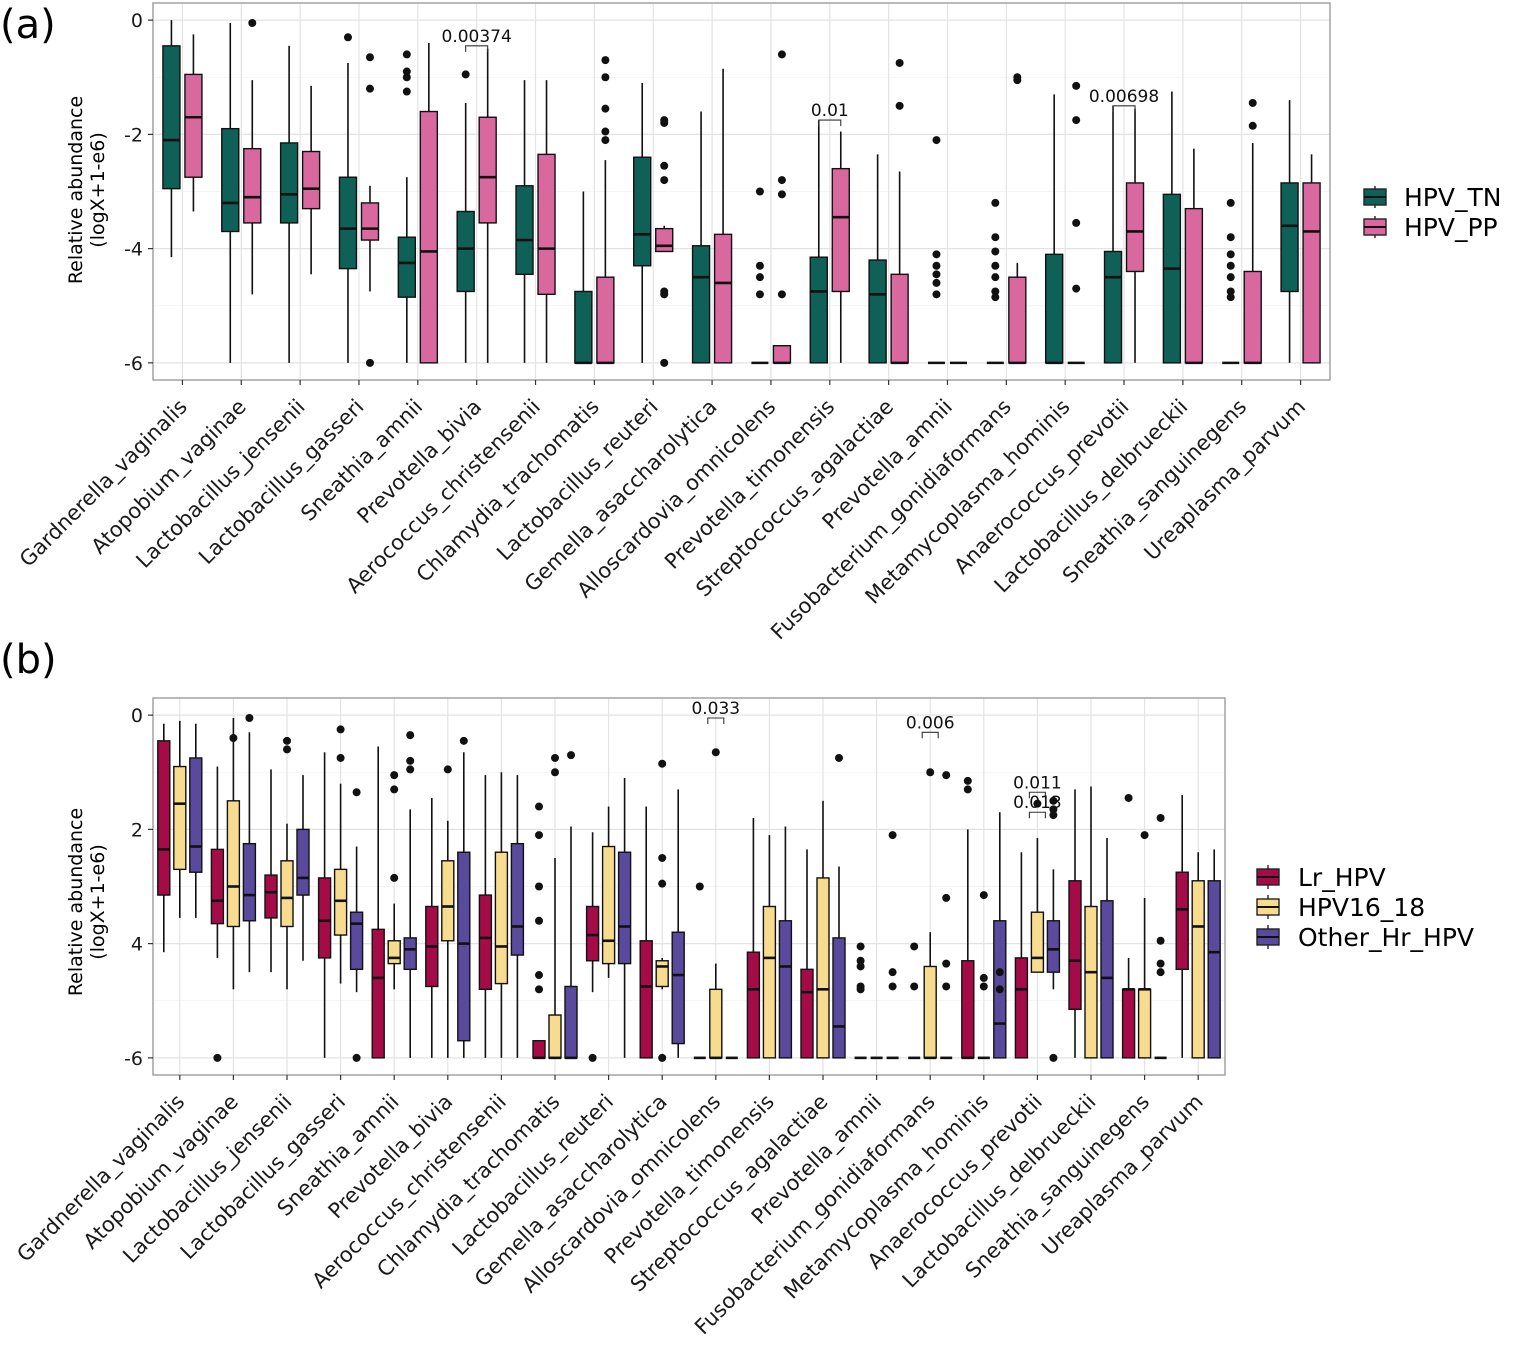  I want to click on panel-b-y-axis-label-line2: (logX+1-e6), so click(98, 901).